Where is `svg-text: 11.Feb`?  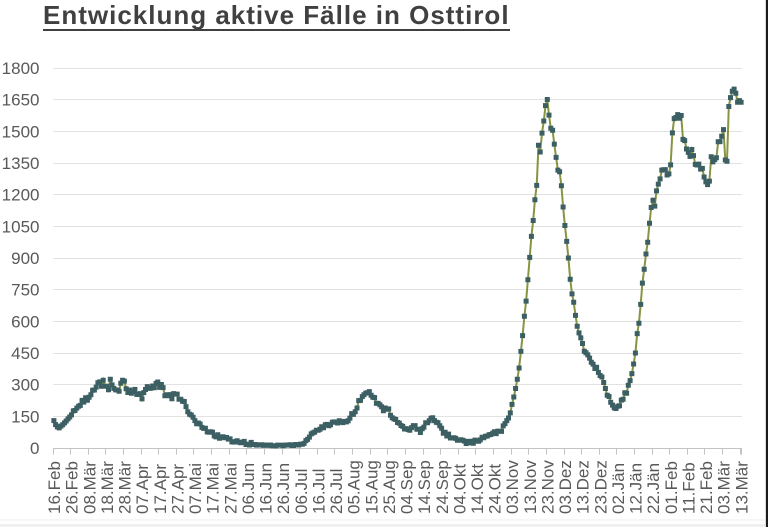
svg-text: 11.Feb is located at coordinates (689, 488).